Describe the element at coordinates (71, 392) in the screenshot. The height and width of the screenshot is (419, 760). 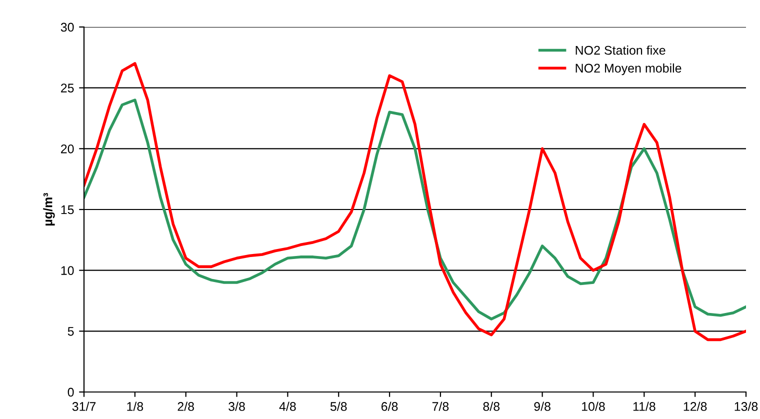
I see `y-tick-label: 0` at that location.